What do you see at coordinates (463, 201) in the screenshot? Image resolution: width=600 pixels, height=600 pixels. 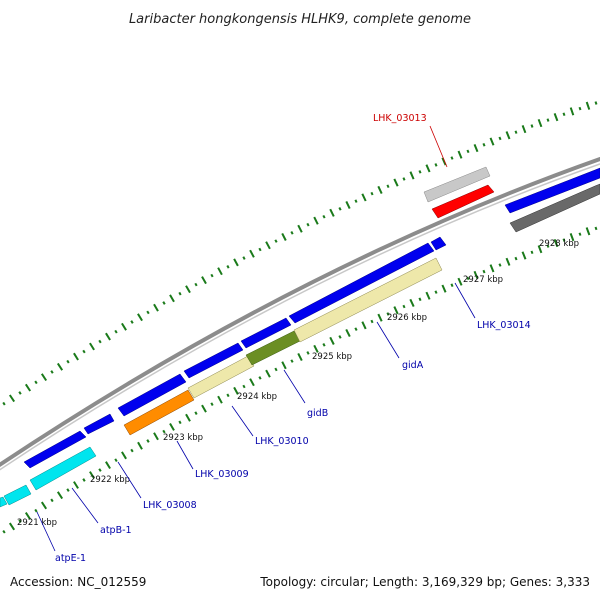 I see `red-feature` at bounding box center [463, 201].